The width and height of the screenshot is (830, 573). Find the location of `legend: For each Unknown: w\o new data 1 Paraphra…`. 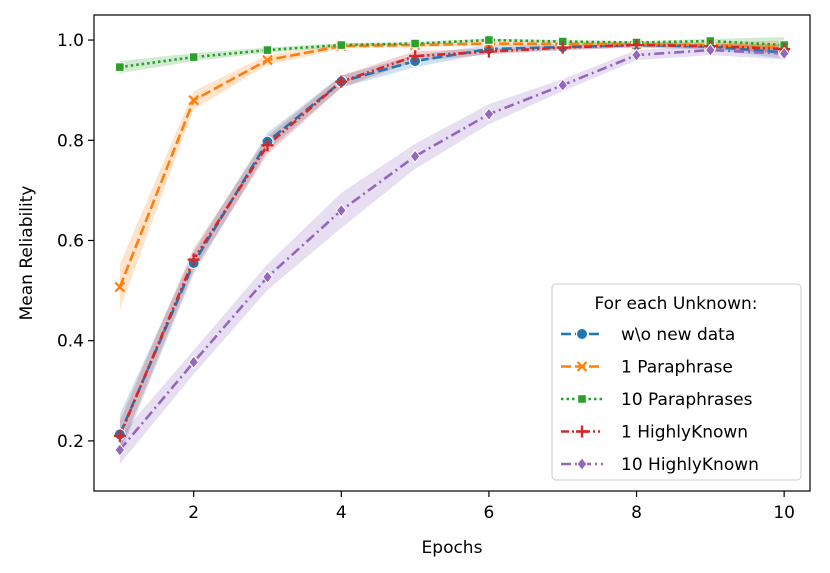

legend: For each Unknown: w\o new data 1 Paraphra… is located at coordinates (676, 382).